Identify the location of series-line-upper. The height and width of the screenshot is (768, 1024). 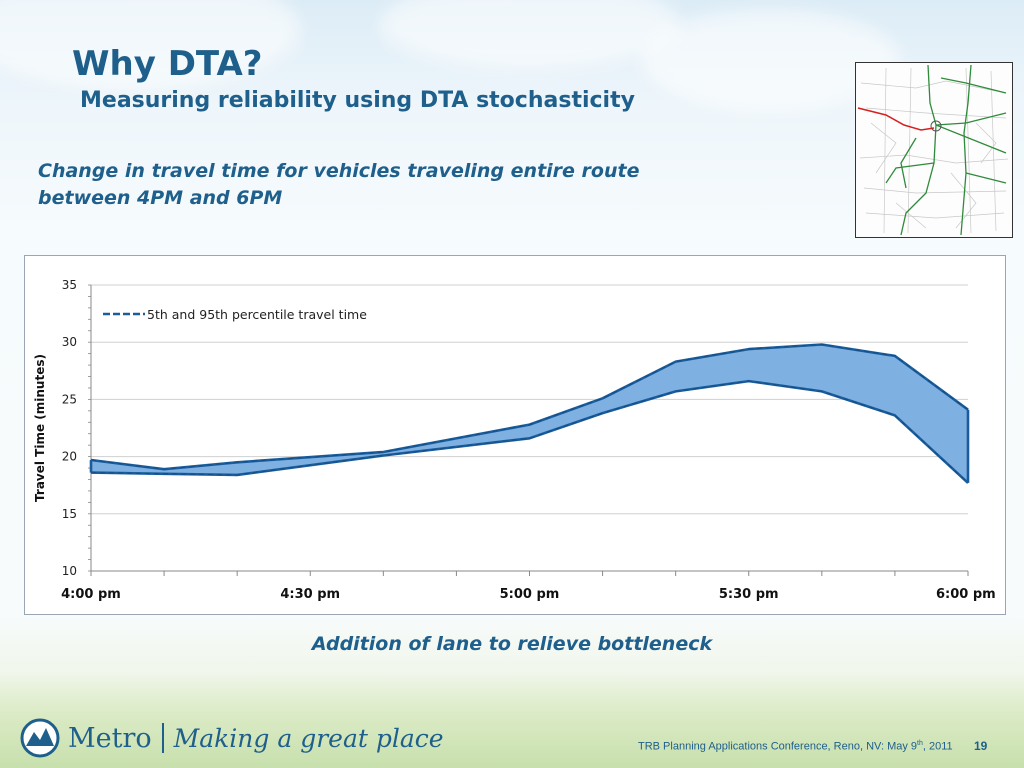
(529, 407).